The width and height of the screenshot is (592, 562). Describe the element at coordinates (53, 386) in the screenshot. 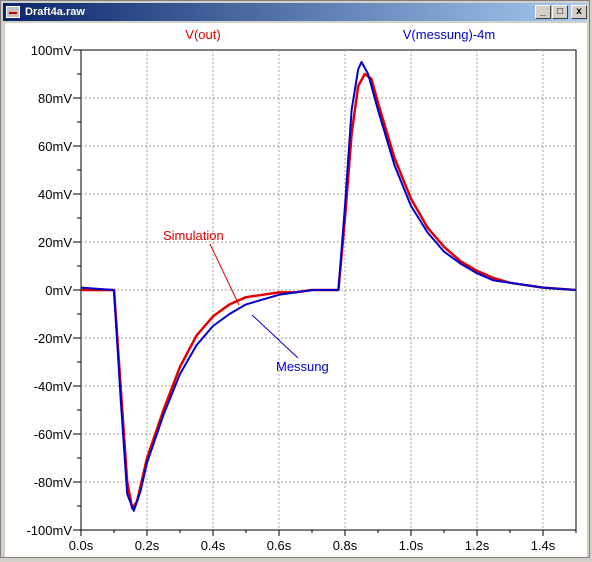

I see `y-tick-label: -40mV` at that location.